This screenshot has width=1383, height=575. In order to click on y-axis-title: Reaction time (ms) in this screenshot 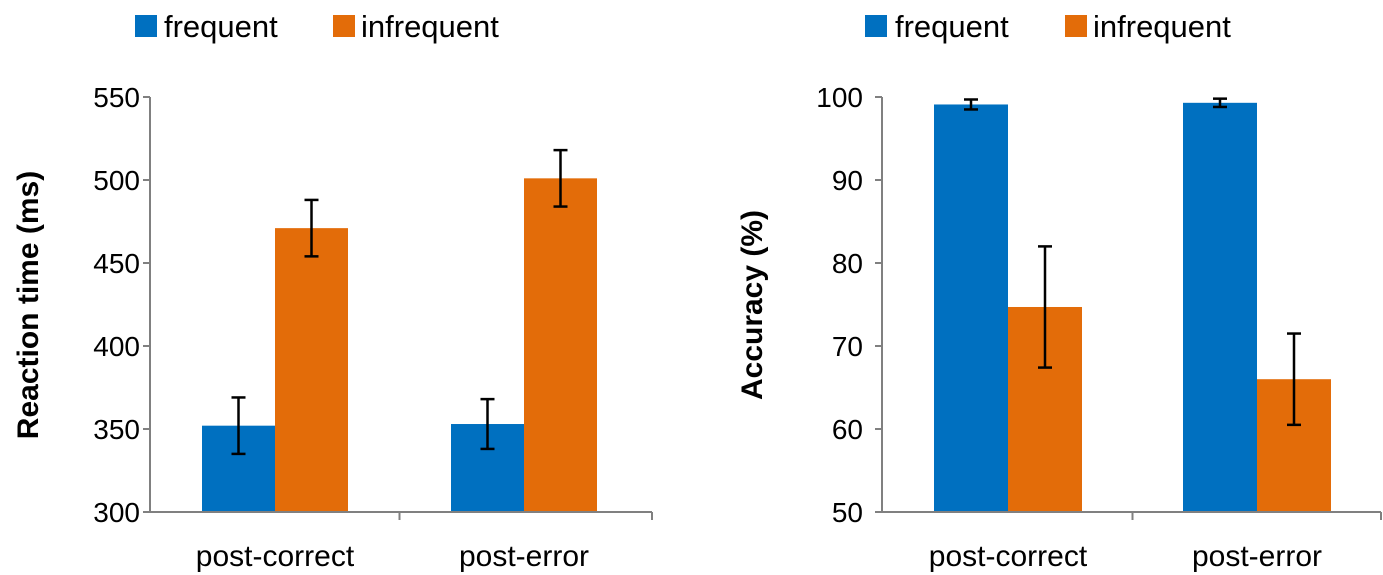, I will do `click(28, 305)`.